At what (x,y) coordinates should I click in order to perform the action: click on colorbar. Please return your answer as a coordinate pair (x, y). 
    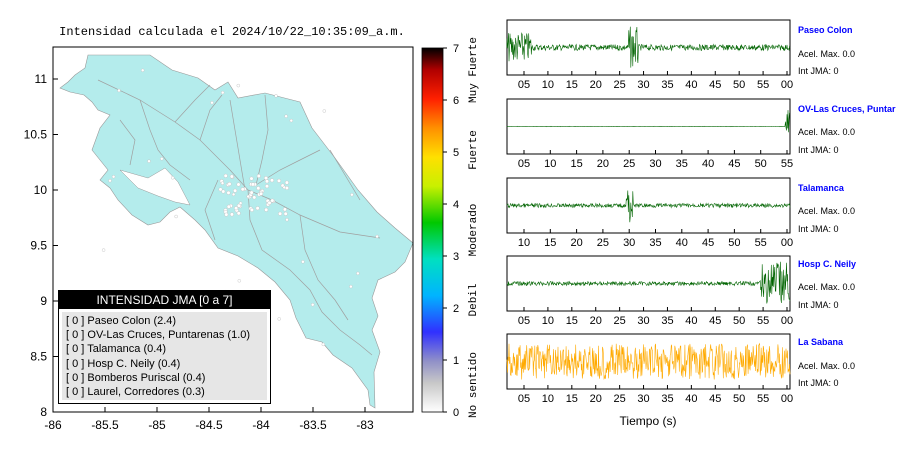
    Looking at the image, I should click on (432, 230).